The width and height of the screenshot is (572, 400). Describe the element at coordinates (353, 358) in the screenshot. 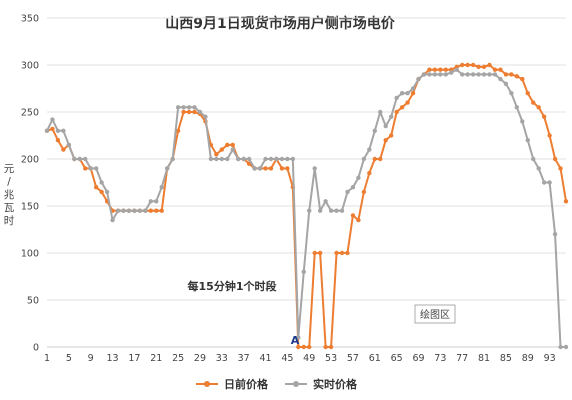

I see `x-tick-label: 57` at that location.